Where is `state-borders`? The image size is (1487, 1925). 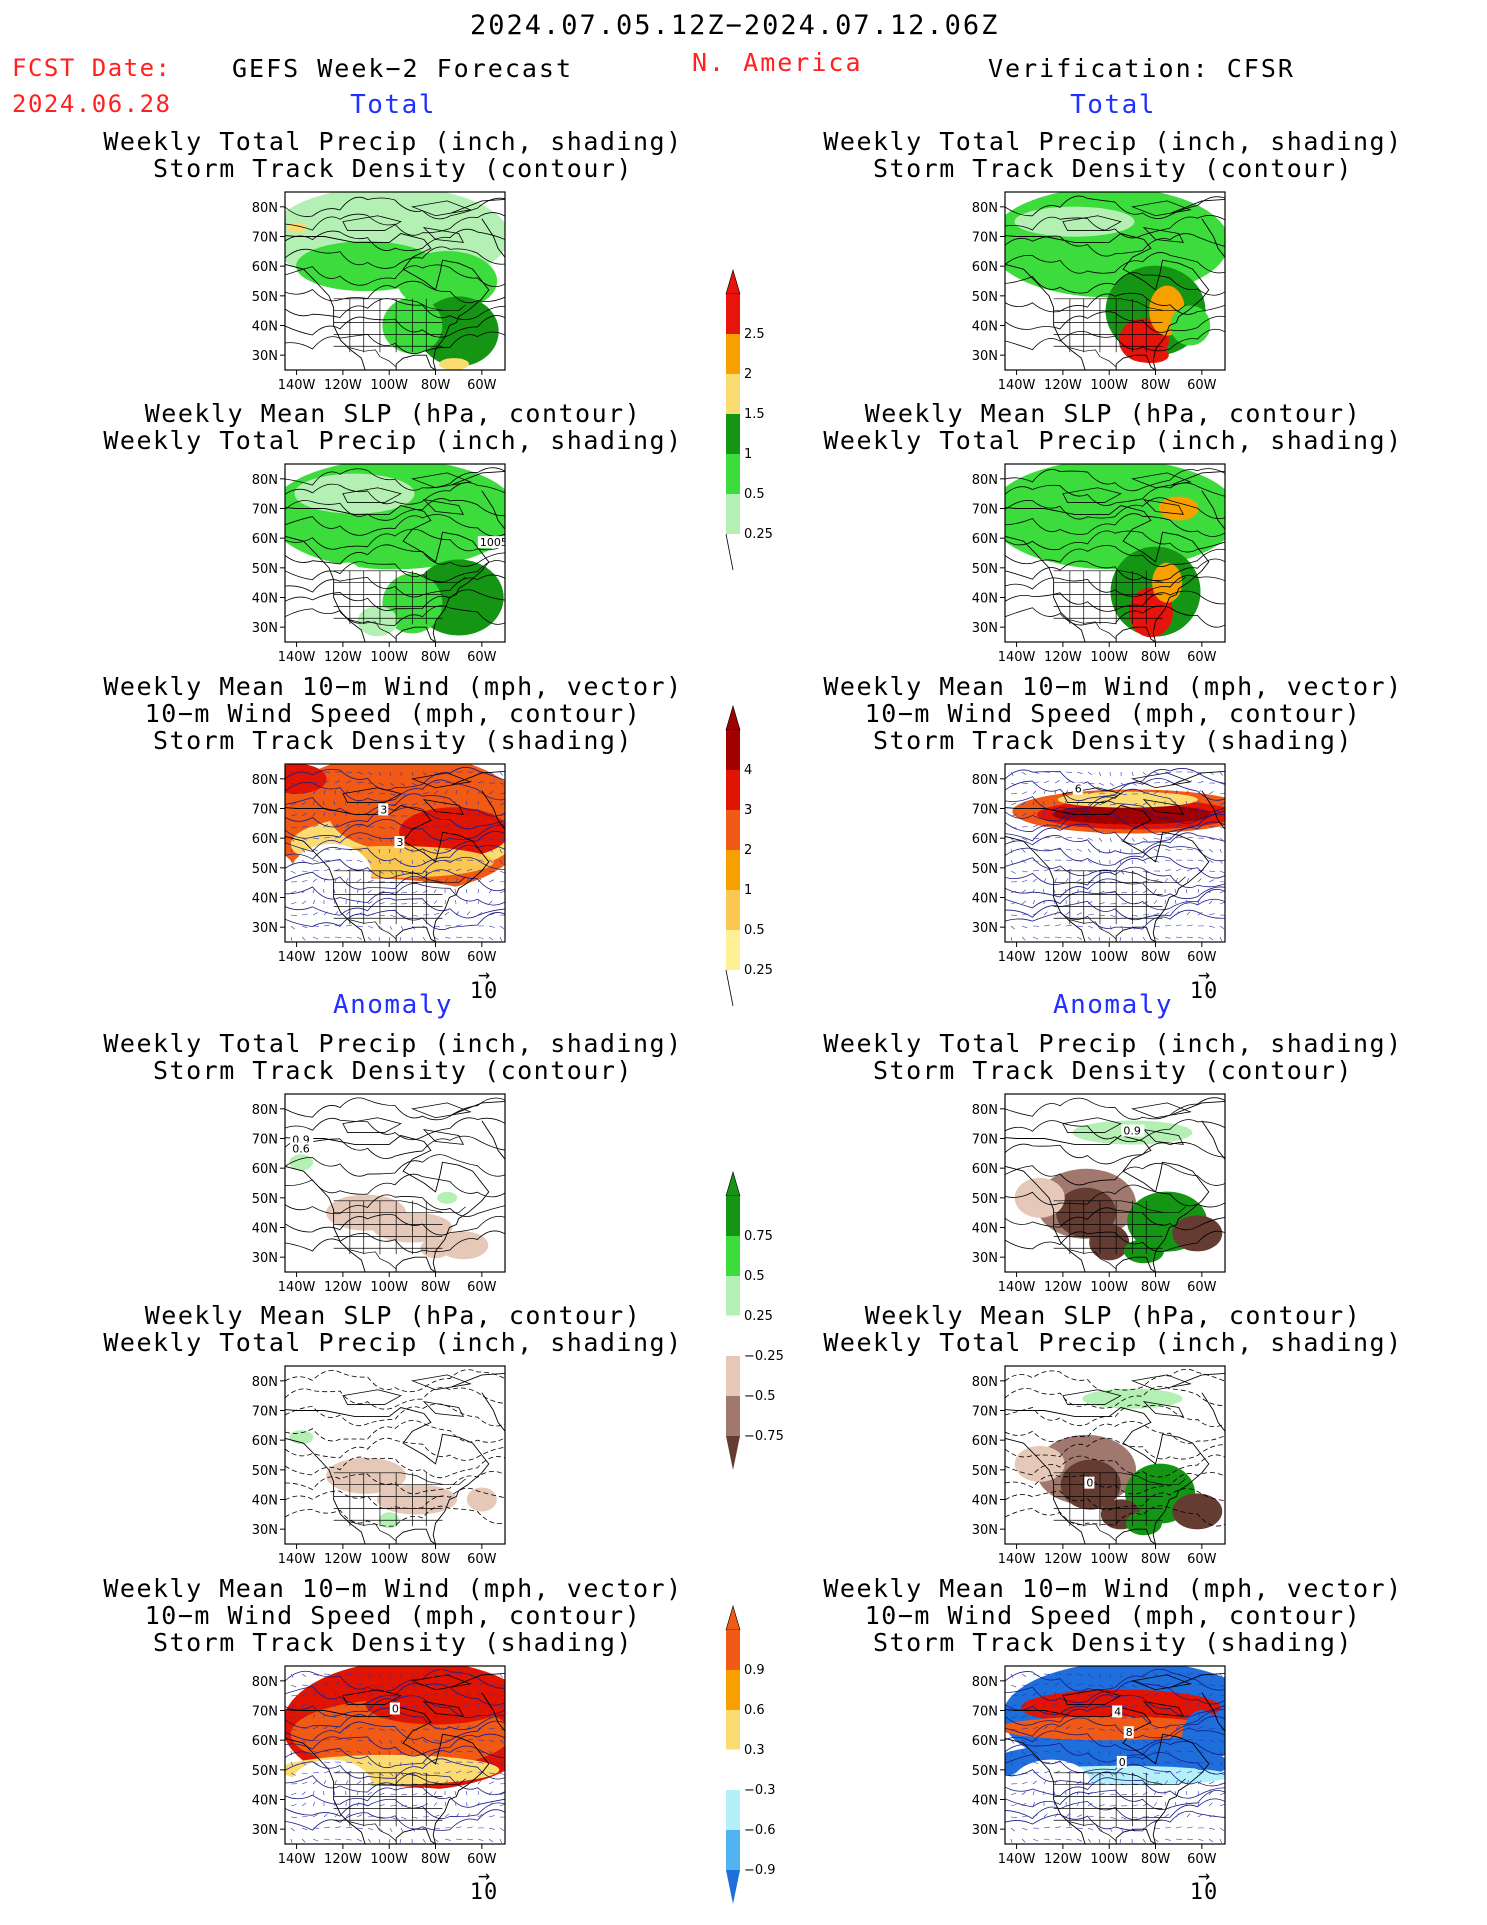 state-borders is located at coordinates (1119, 1507).